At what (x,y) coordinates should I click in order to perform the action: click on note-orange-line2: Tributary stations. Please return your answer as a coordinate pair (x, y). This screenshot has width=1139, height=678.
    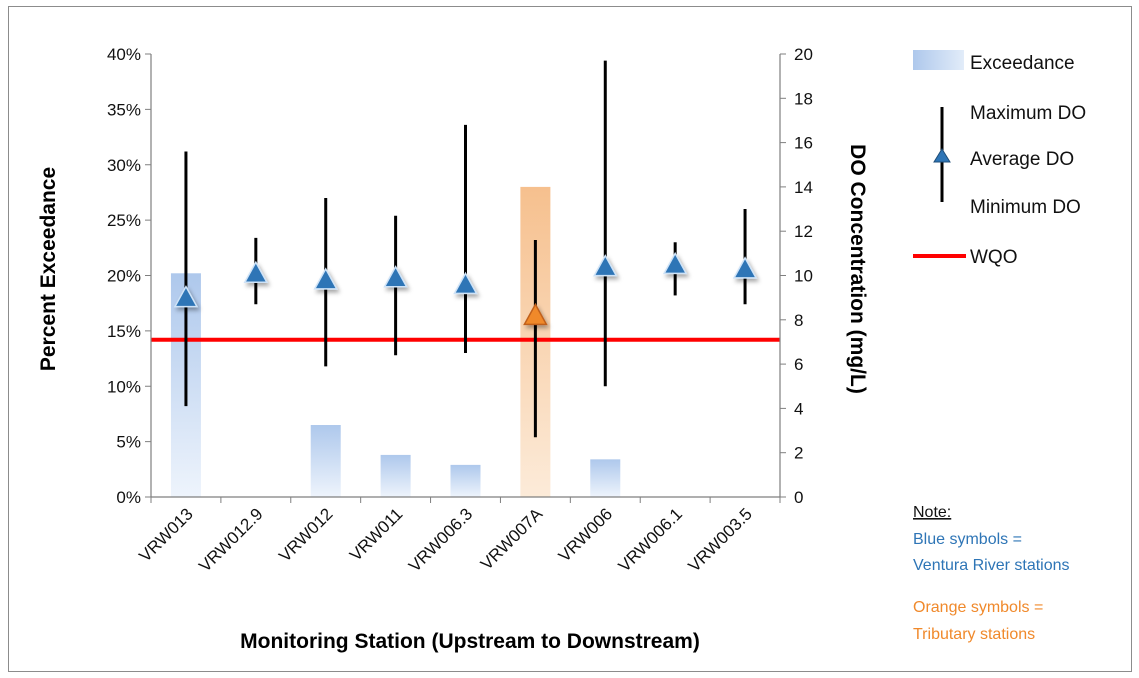
    Looking at the image, I should click on (974, 634).